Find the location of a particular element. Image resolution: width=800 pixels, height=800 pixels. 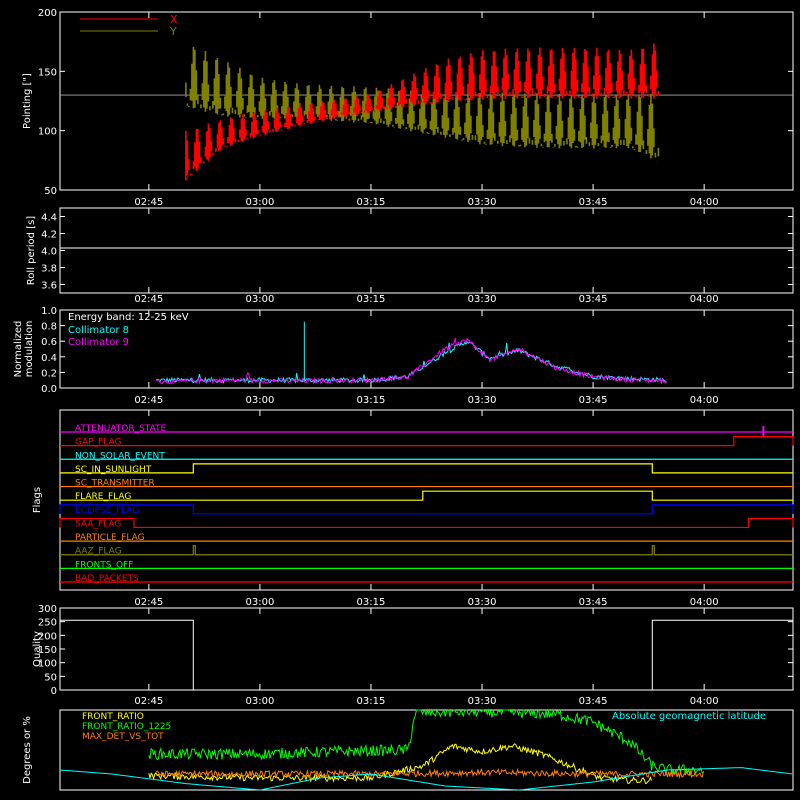

max-det-vs-tot-line is located at coordinates (430, 773).